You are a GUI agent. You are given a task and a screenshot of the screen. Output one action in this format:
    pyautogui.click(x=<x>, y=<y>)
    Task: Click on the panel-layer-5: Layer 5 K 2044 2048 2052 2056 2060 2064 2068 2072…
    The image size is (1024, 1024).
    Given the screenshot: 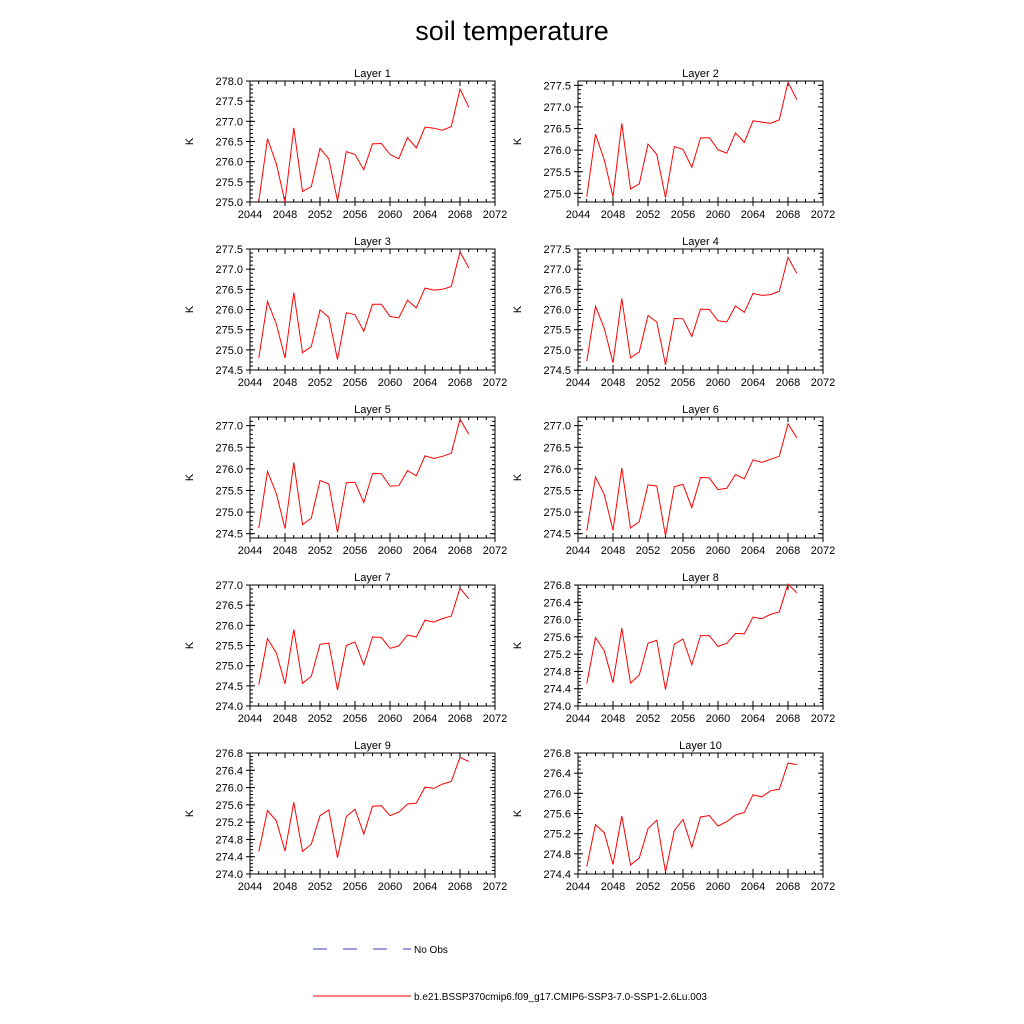 What is the action you would take?
    pyautogui.click(x=345, y=480)
    